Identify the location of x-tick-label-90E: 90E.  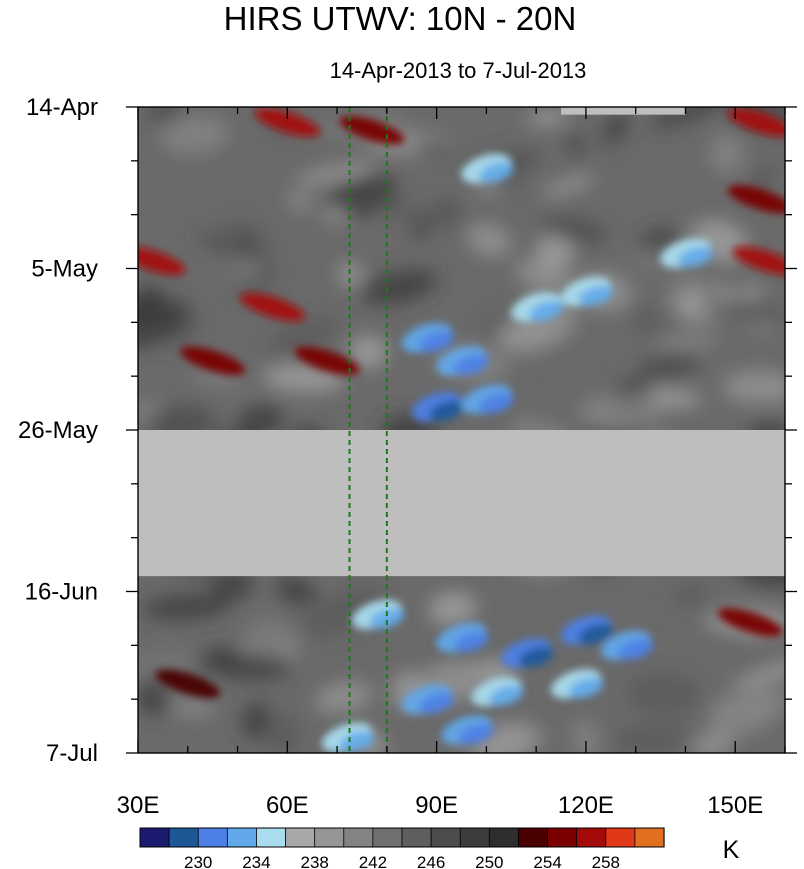
(436, 805).